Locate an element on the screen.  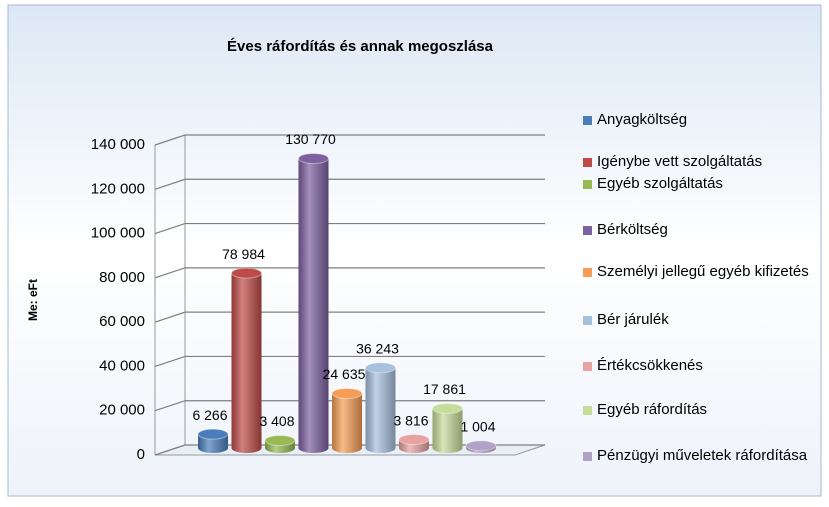
legend-label: Anyagköltség is located at coordinates (642, 119).